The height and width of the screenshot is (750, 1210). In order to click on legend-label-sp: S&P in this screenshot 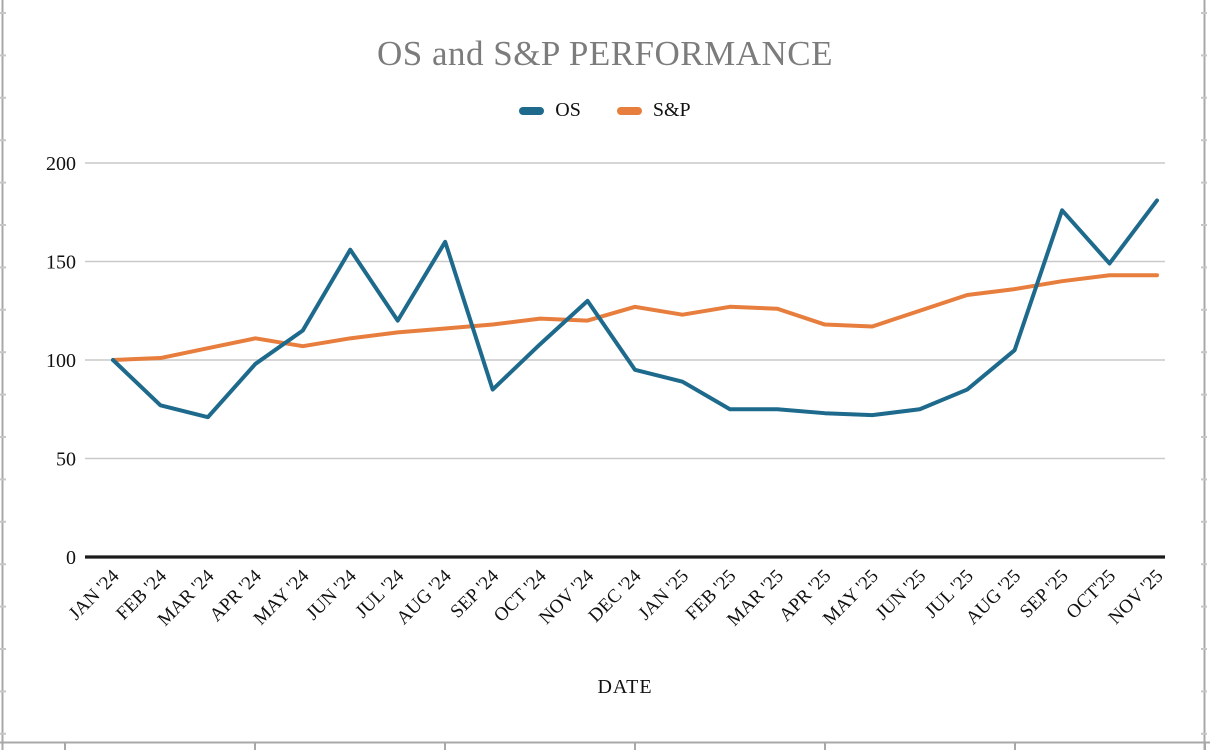, I will do `click(671, 110)`.